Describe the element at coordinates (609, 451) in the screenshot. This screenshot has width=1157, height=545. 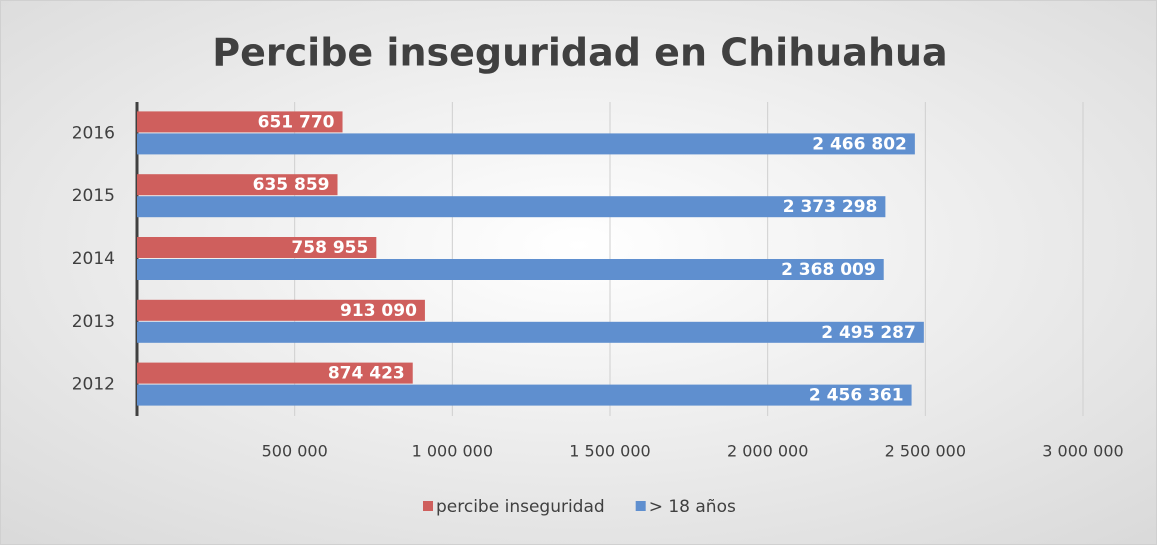
I see `x-tick-label: 1 500 000` at that location.